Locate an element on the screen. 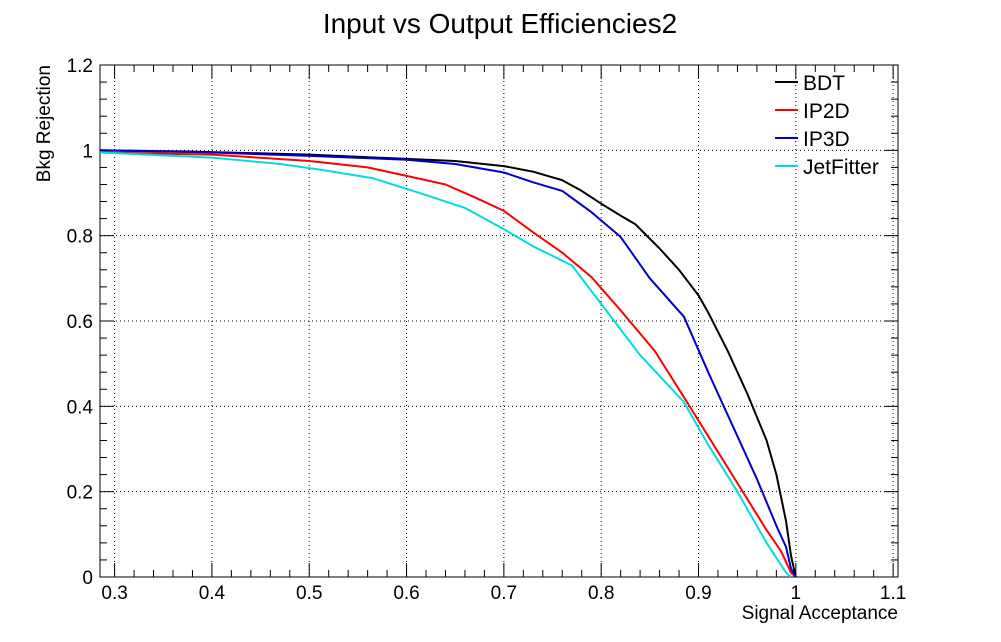 This screenshot has width=1001, height=642. x-tick-label: 0.8 is located at coordinates (601, 593).